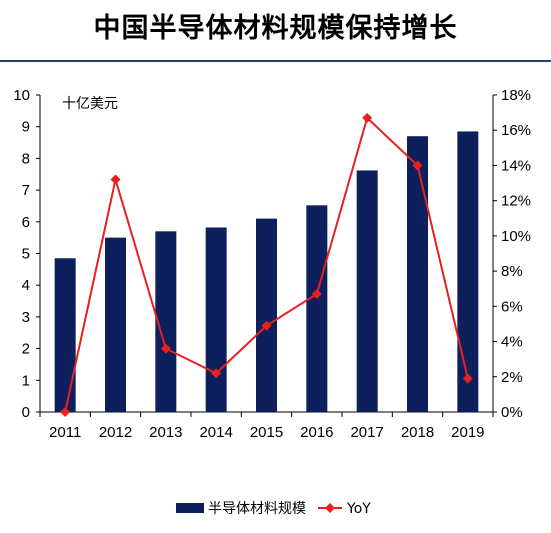  I want to click on x-axis-tick-label: 2018, so click(417, 432).